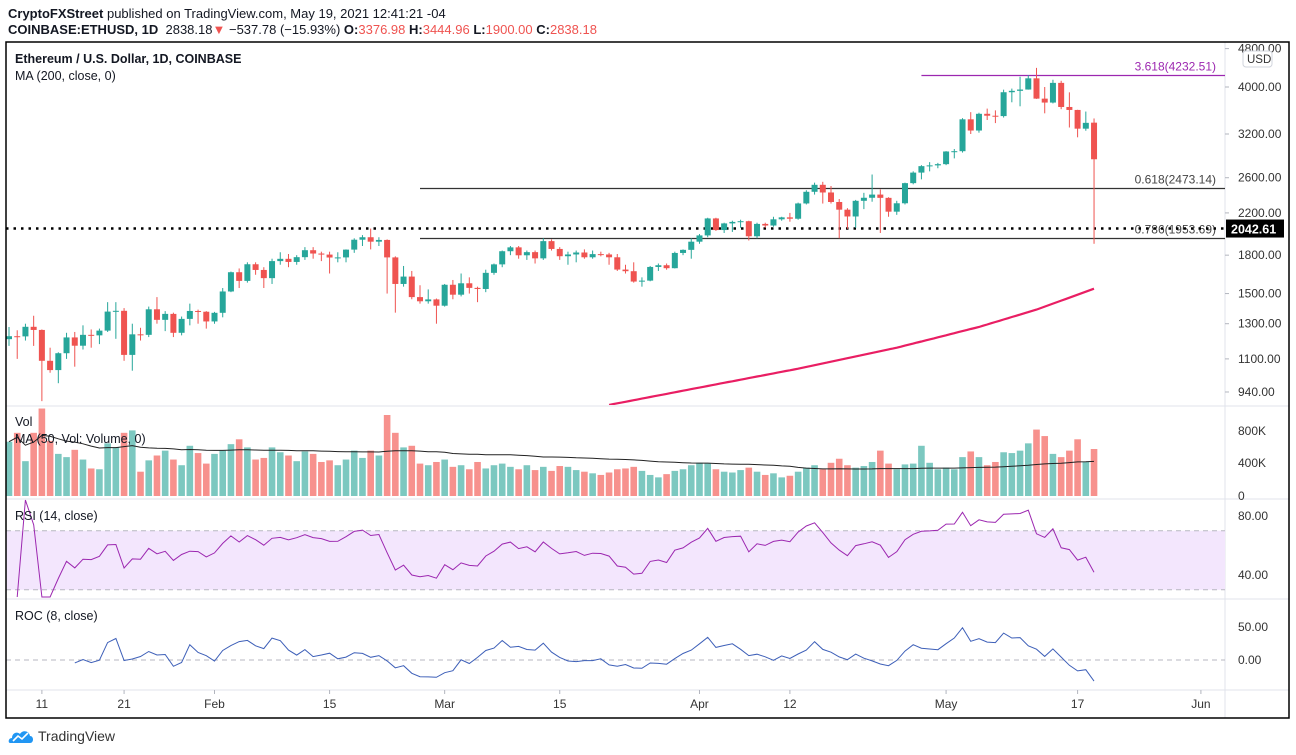  I want to click on volume-legend: Vol, so click(24, 422).